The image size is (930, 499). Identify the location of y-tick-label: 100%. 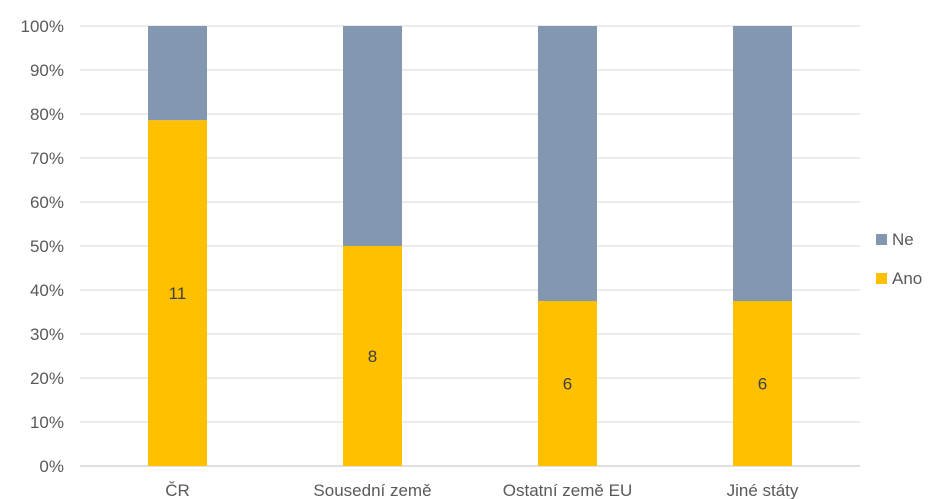
(42, 26).